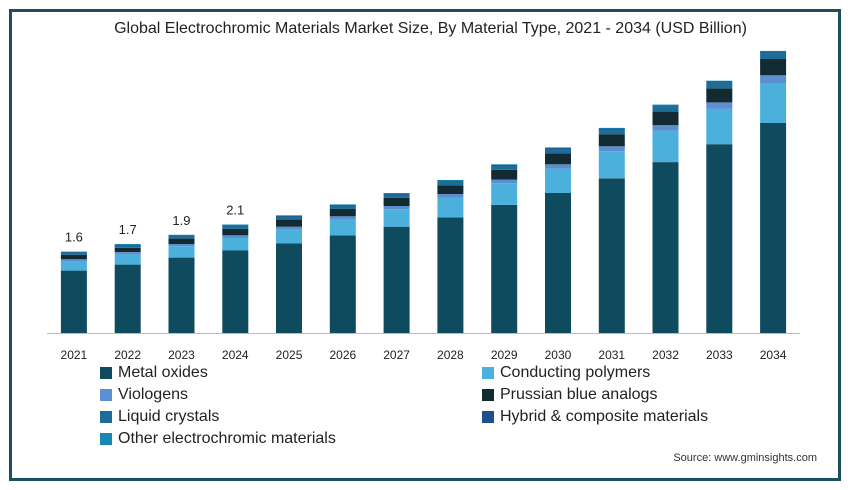 The image size is (861, 490). I want to click on bar-segment-2033-conducting-polymers, so click(719, 126).